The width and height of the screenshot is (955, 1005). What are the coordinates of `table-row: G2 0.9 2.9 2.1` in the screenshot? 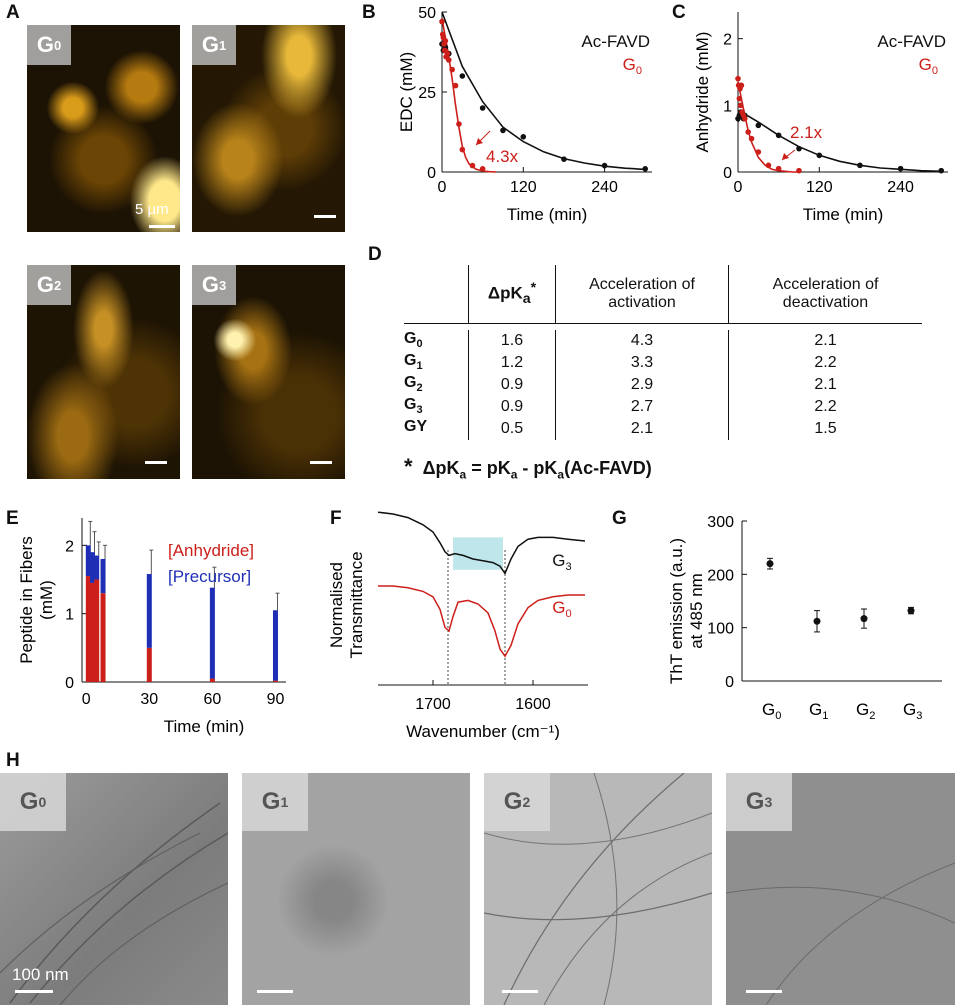 It's located at (663, 384).